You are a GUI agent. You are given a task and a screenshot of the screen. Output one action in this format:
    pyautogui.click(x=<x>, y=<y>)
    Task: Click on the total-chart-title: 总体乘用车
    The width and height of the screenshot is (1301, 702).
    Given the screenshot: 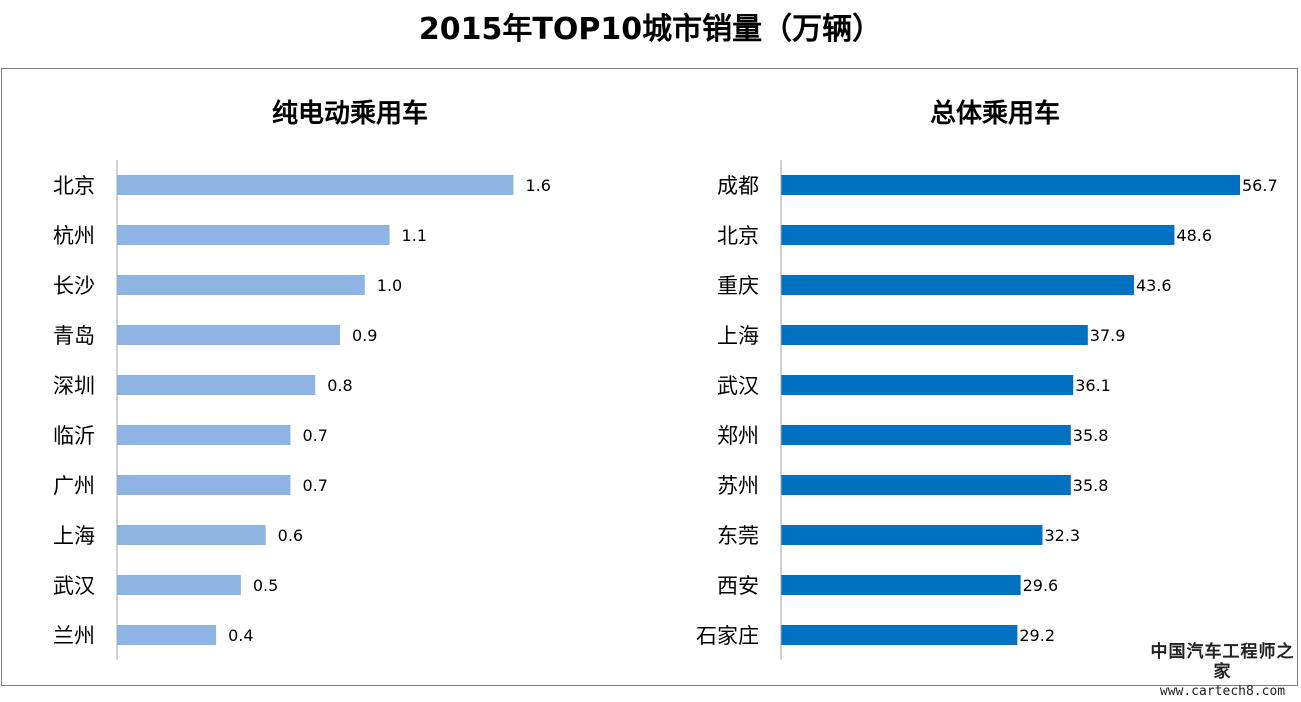 What is the action you would take?
    pyautogui.click(x=995, y=113)
    